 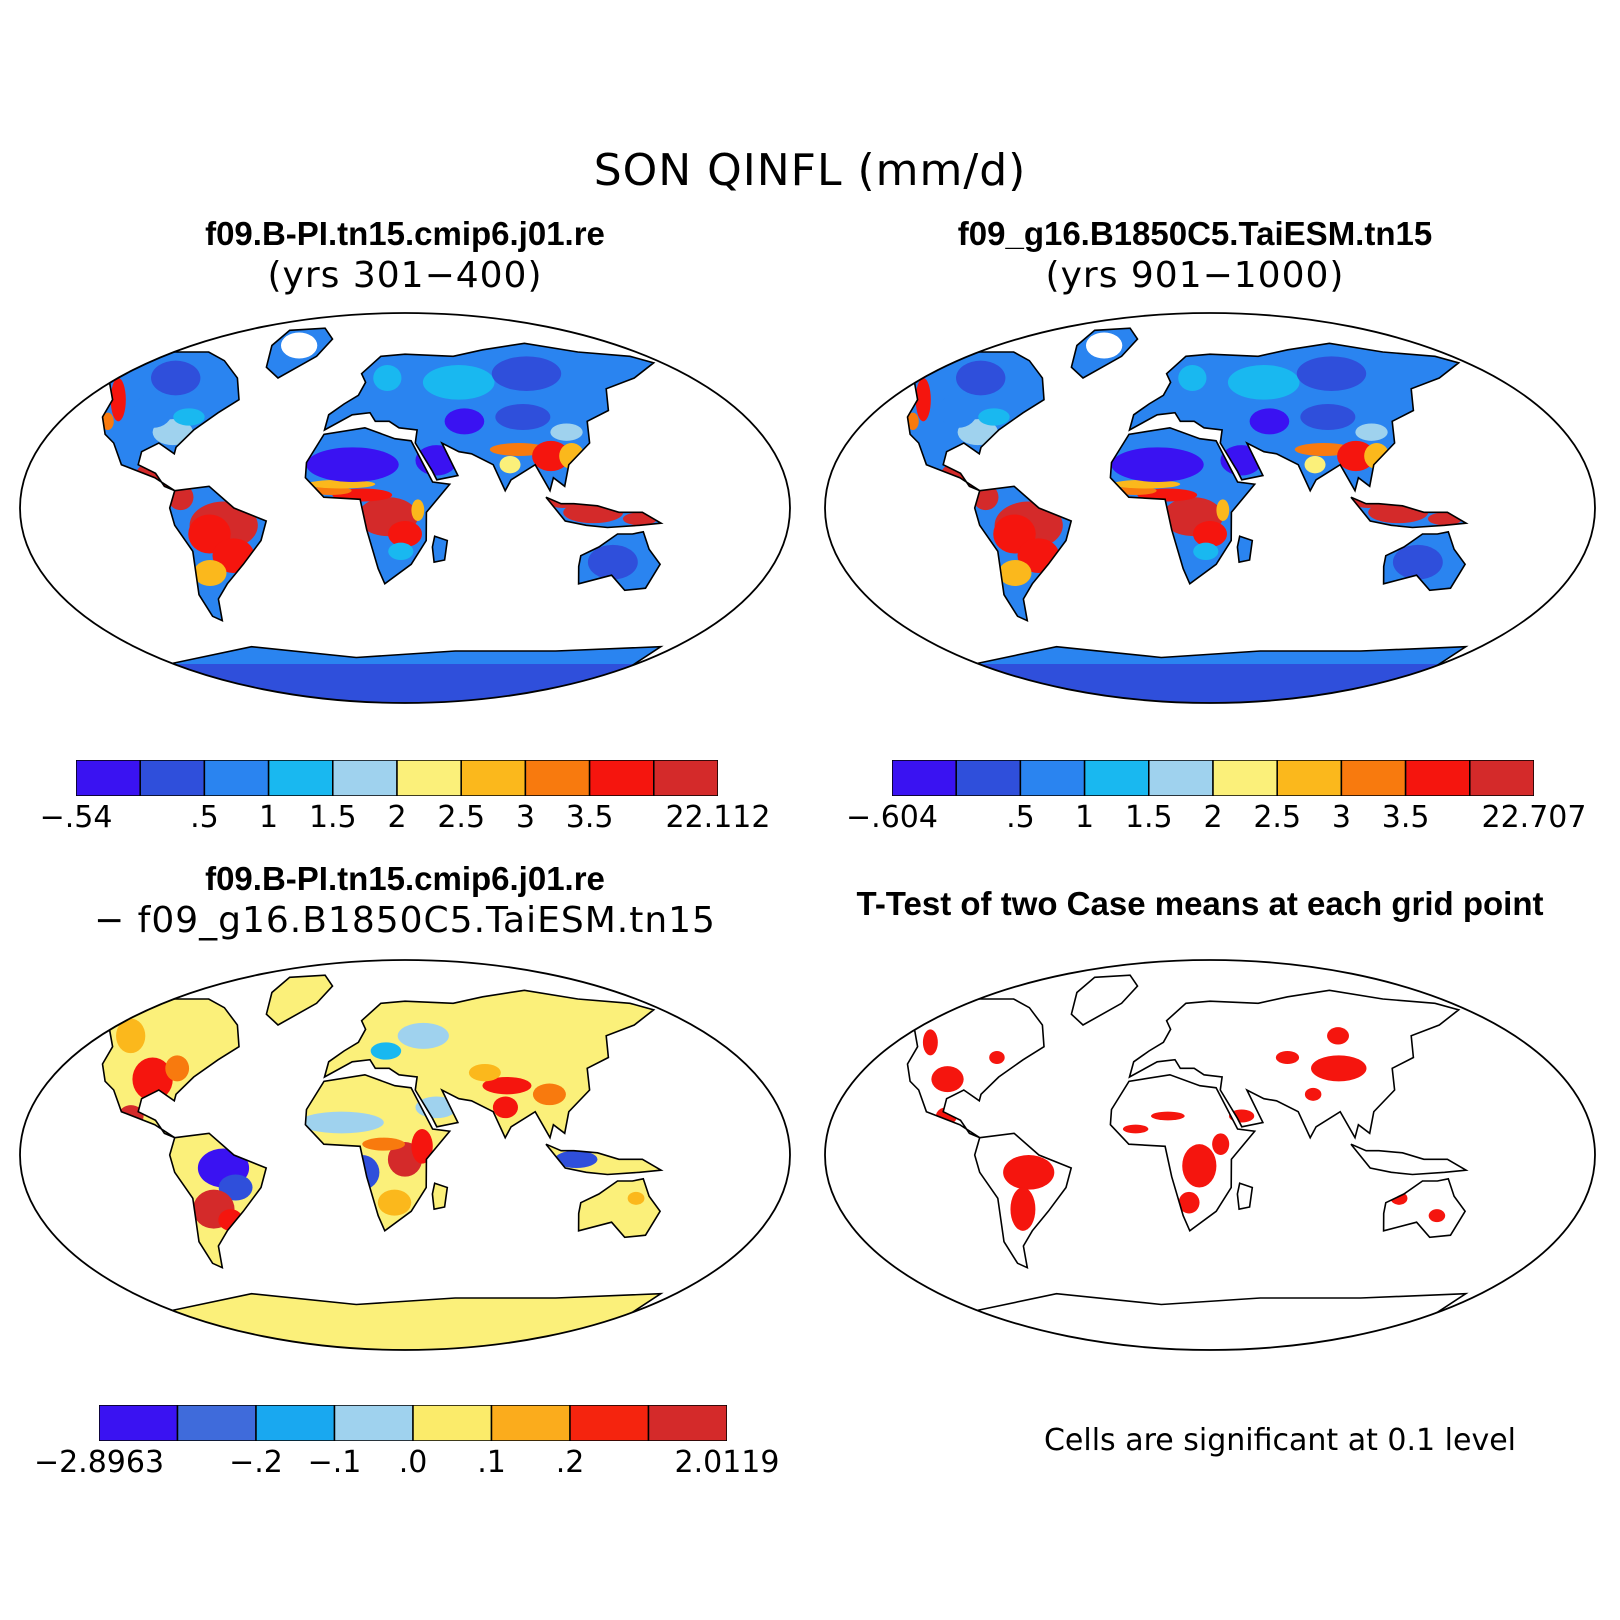 I want to click on coastline-southAmerica, so click(x=1023, y=554).